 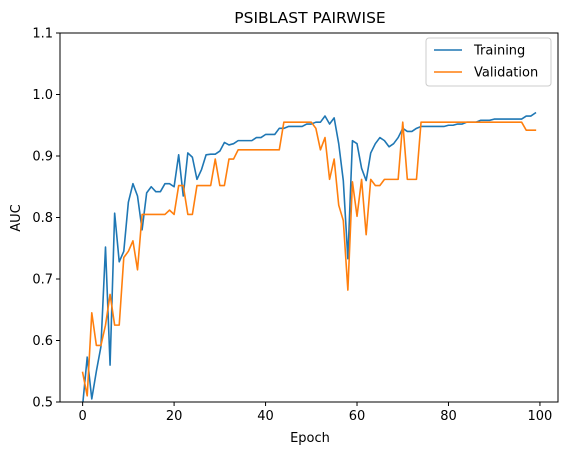 I want to click on x-tick-label: 20, so click(x=174, y=416).